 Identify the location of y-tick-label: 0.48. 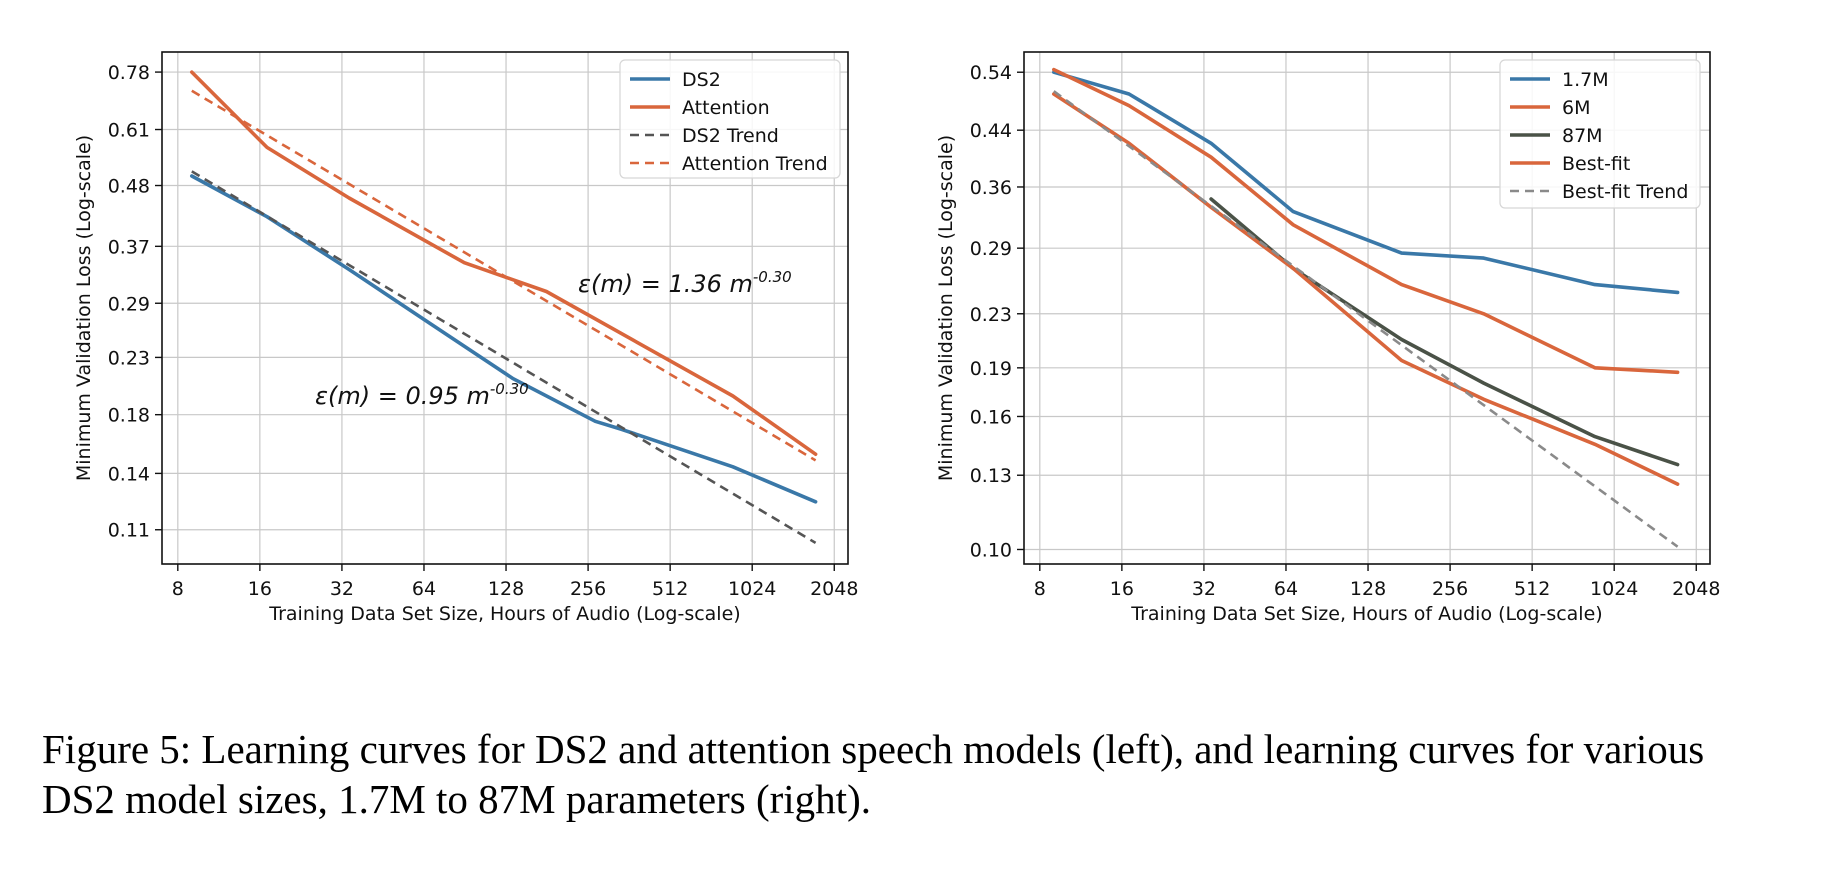
(129, 187).